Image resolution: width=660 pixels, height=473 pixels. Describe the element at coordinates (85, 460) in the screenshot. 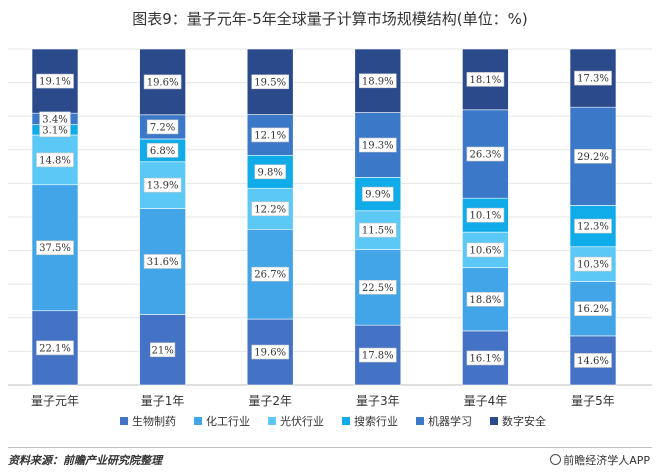

I see `source-note: 资料来源：前瞻产业研究院整理` at that location.